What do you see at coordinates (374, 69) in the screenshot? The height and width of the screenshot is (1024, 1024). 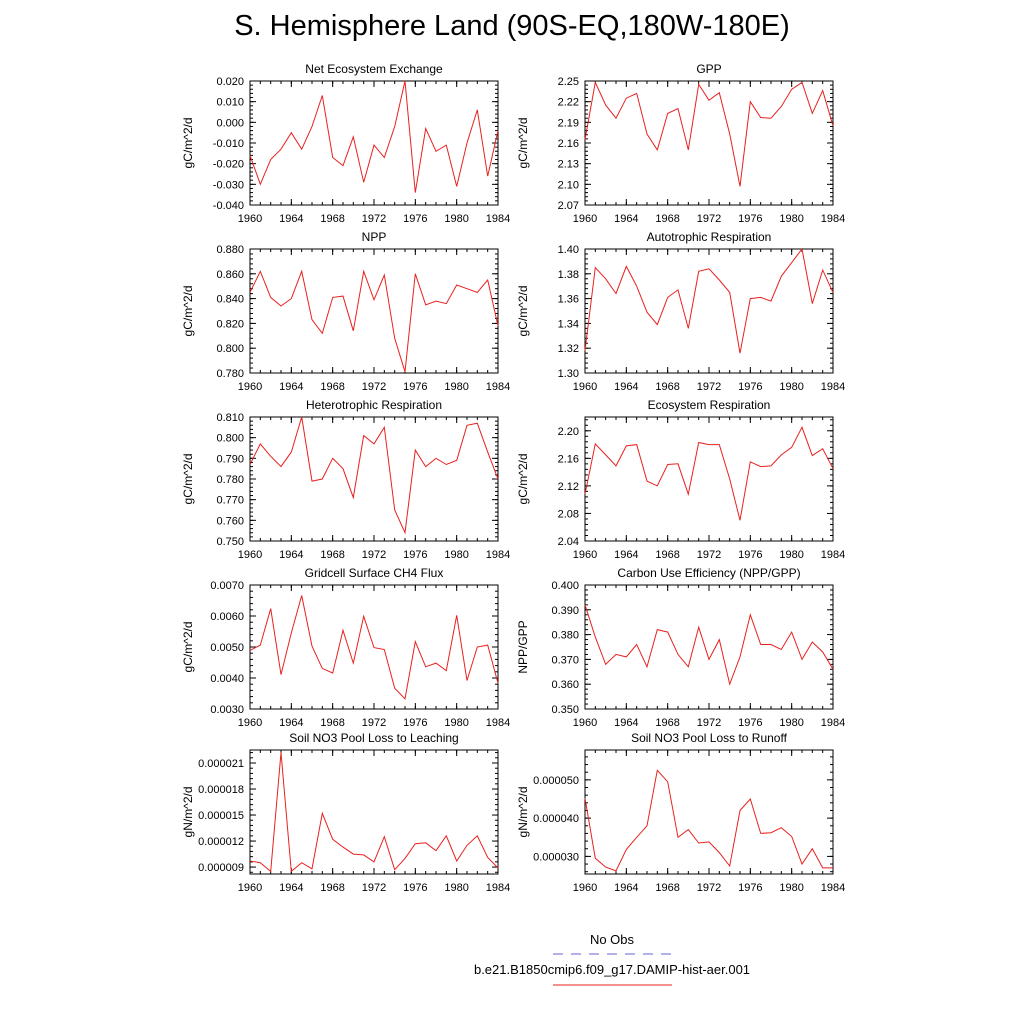 I see `chart-title: Net Ecosystem Exchange` at bounding box center [374, 69].